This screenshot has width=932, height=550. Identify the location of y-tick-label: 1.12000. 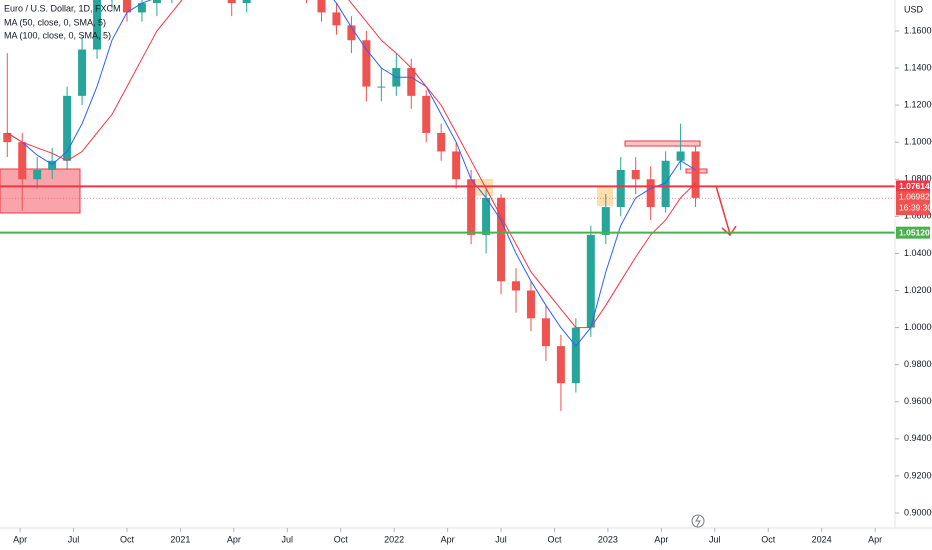
(918, 104).